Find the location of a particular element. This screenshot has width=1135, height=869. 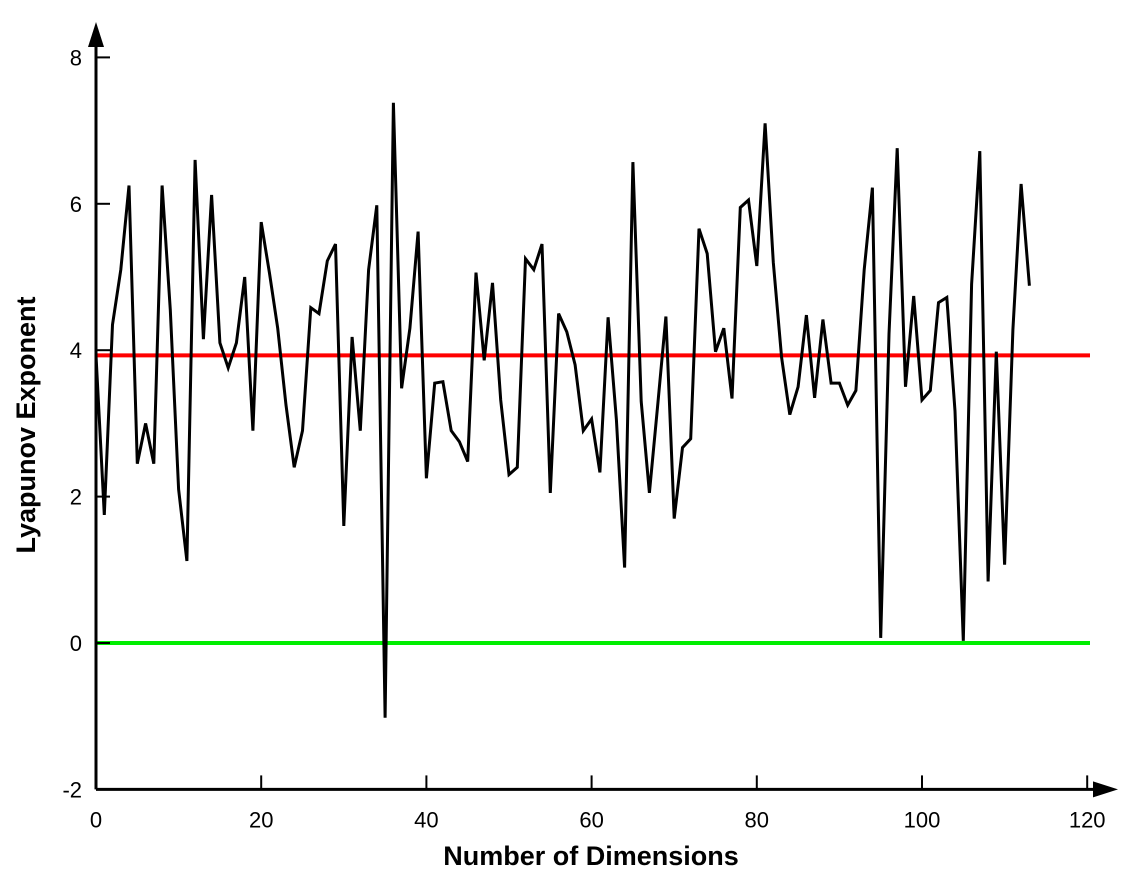

y-axis-arrow-icon is located at coordinates (96, 34).